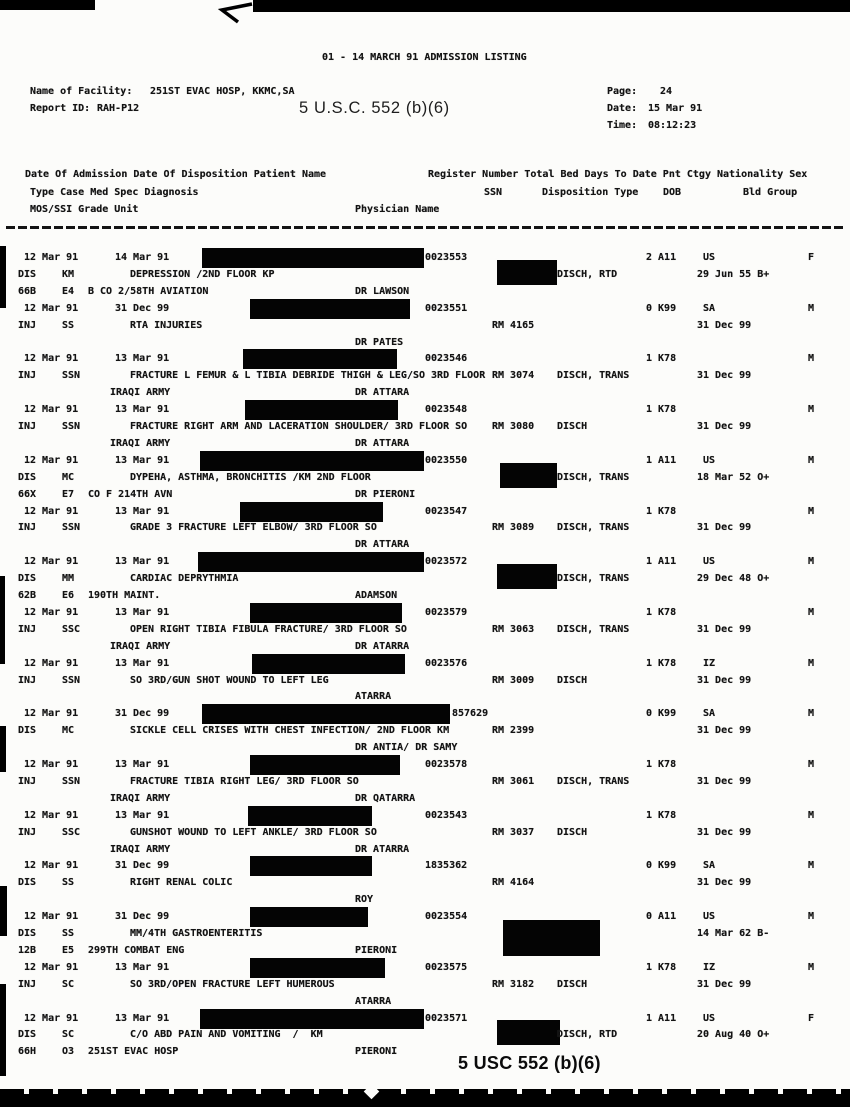 This screenshot has width=850, height=1107. Describe the element at coordinates (661, 866) in the screenshot. I see `bed-days-patient-category: 0 K99` at that location.